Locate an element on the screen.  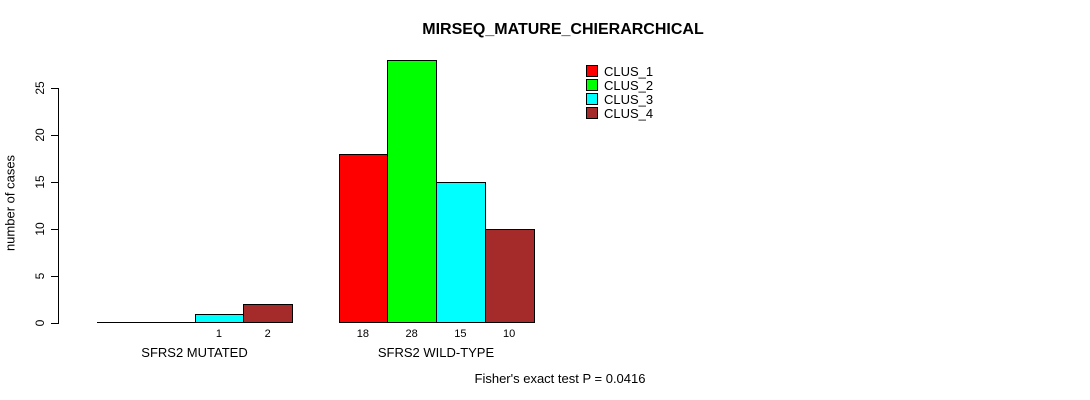
bar-value-label: 18 is located at coordinates (362, 334).